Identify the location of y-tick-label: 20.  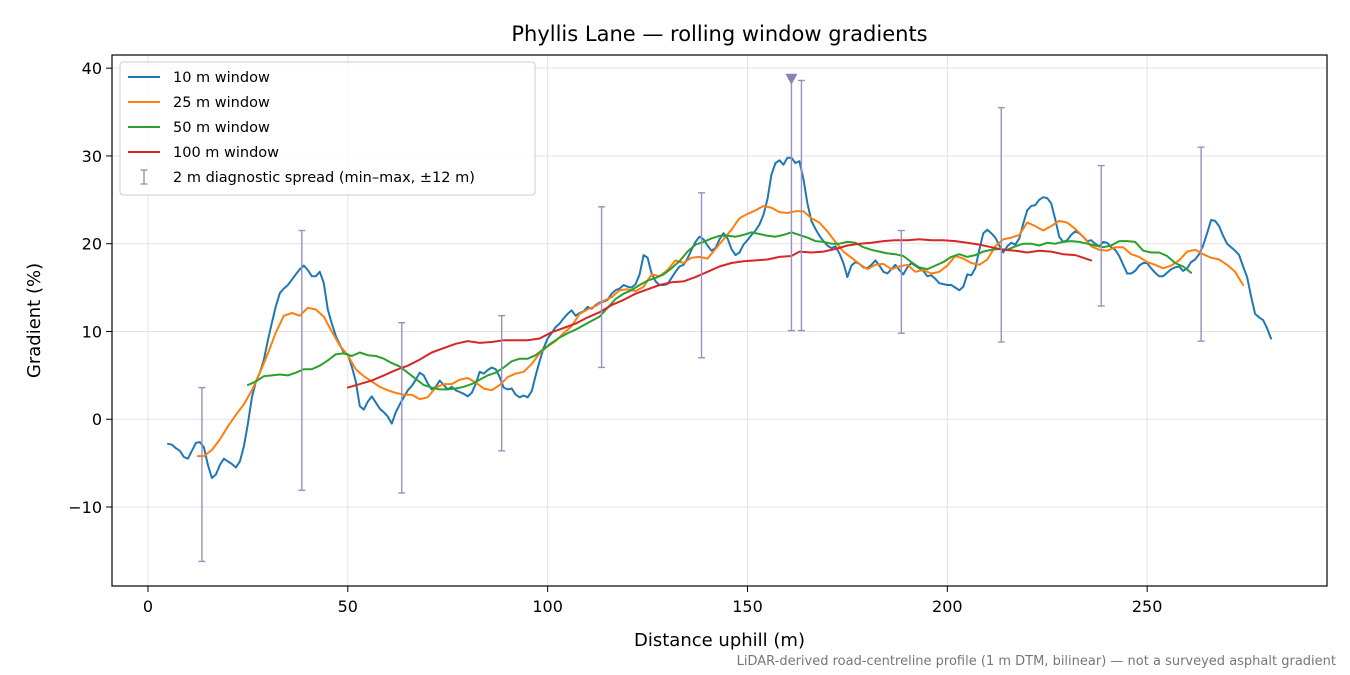
(92, 244).